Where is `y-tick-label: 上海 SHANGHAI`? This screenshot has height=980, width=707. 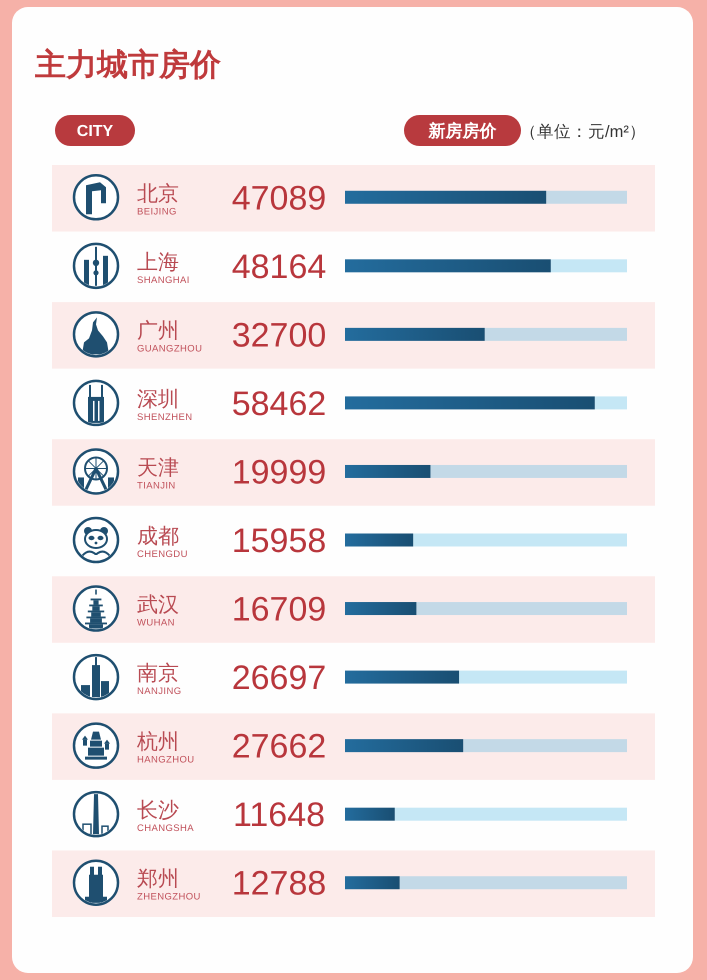 y-tick-label: 上海 SHANGHAI is located at coordinates (163, 268).